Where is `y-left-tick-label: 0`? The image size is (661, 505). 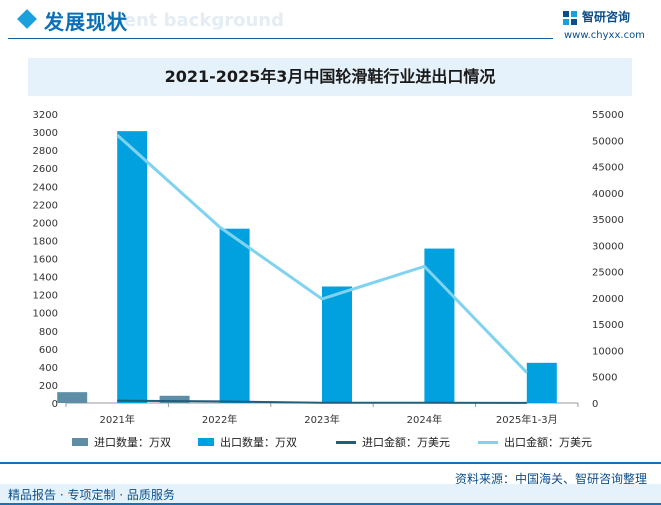 y-left-tick-label: 0 is located at coordinates (55, 404).